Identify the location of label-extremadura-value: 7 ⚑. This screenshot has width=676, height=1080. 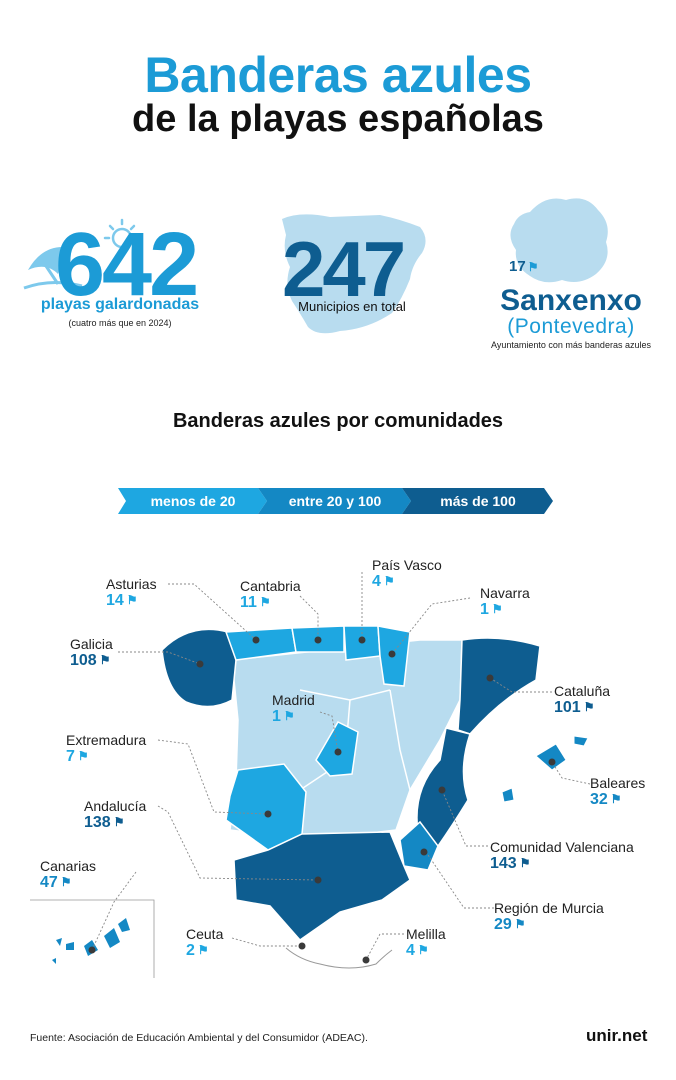
(77, 756).